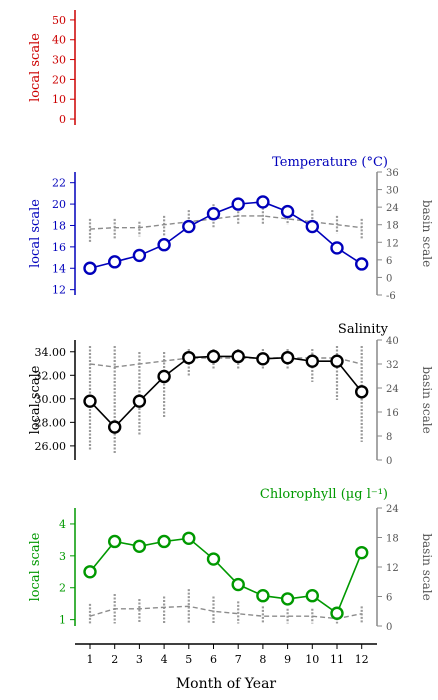  What do you see at coordinates (51, 352) in the screenshot?
I see `left-tick-label: 34.00` at bounding box center [51, 352].